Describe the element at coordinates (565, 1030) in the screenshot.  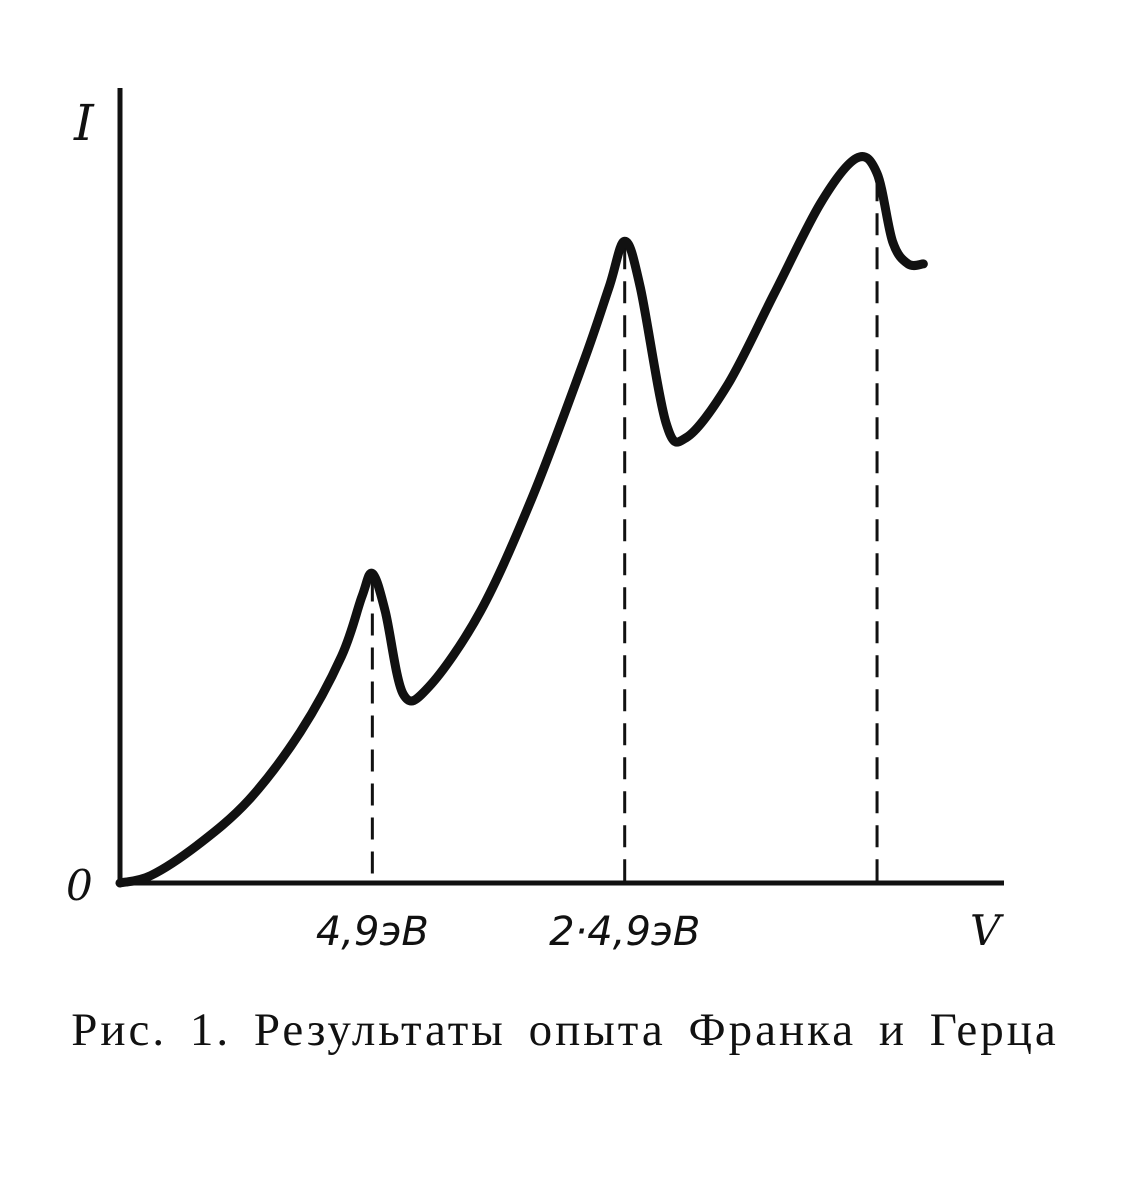
I see `figure-caption: Рис. 1. Результаты опыта Франка и Герца` at that location.